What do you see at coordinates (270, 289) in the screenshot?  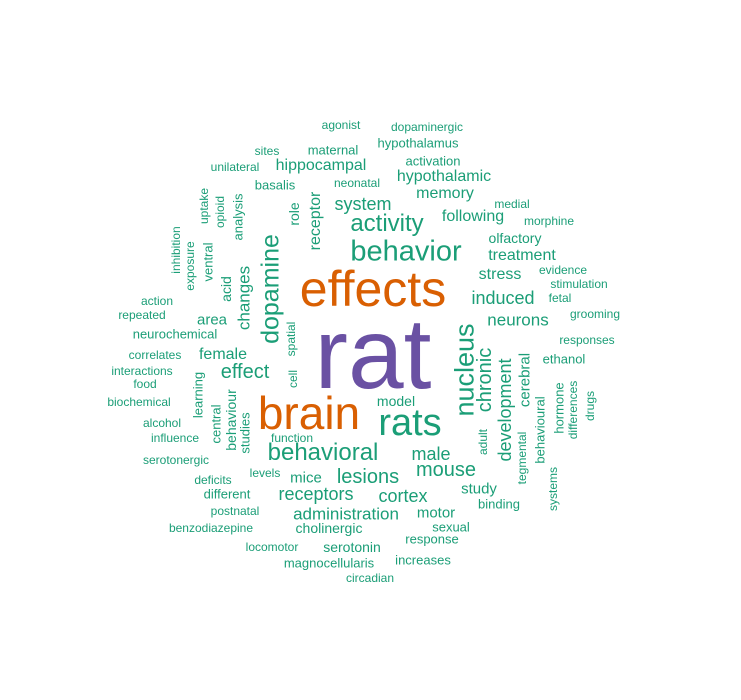 I see `word-dopamine: dopamine` at bounding box center [270, 289].